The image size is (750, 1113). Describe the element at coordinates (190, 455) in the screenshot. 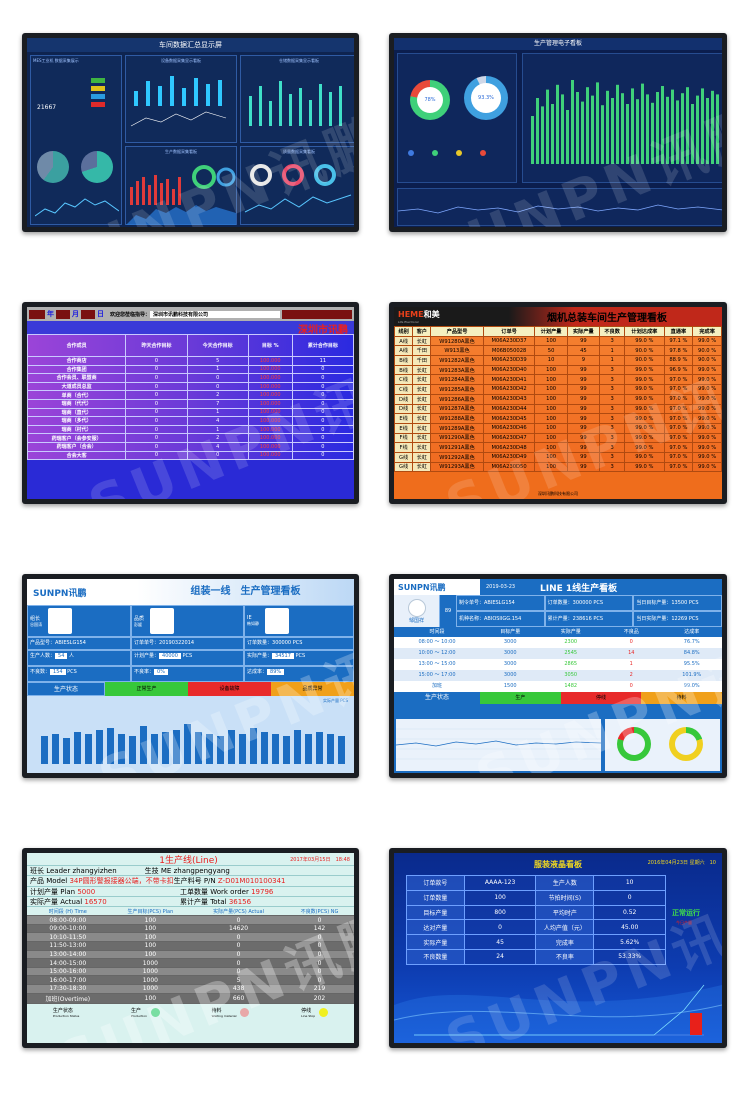

I see `table-row: 合会大客 0 0 100.000 0` at that location.